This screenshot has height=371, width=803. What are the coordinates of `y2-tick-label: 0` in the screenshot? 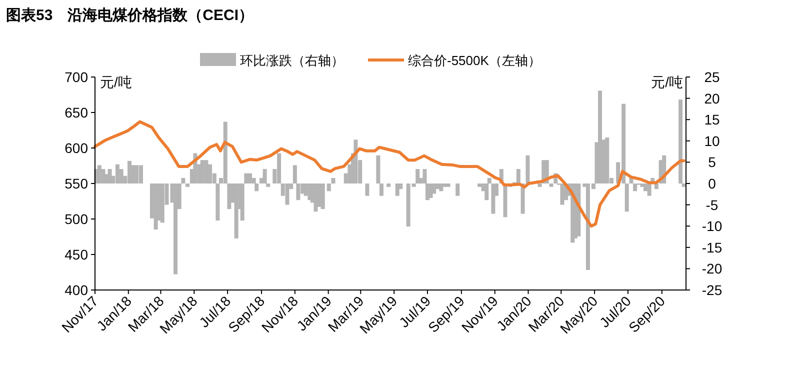 It's located at (712, 184).